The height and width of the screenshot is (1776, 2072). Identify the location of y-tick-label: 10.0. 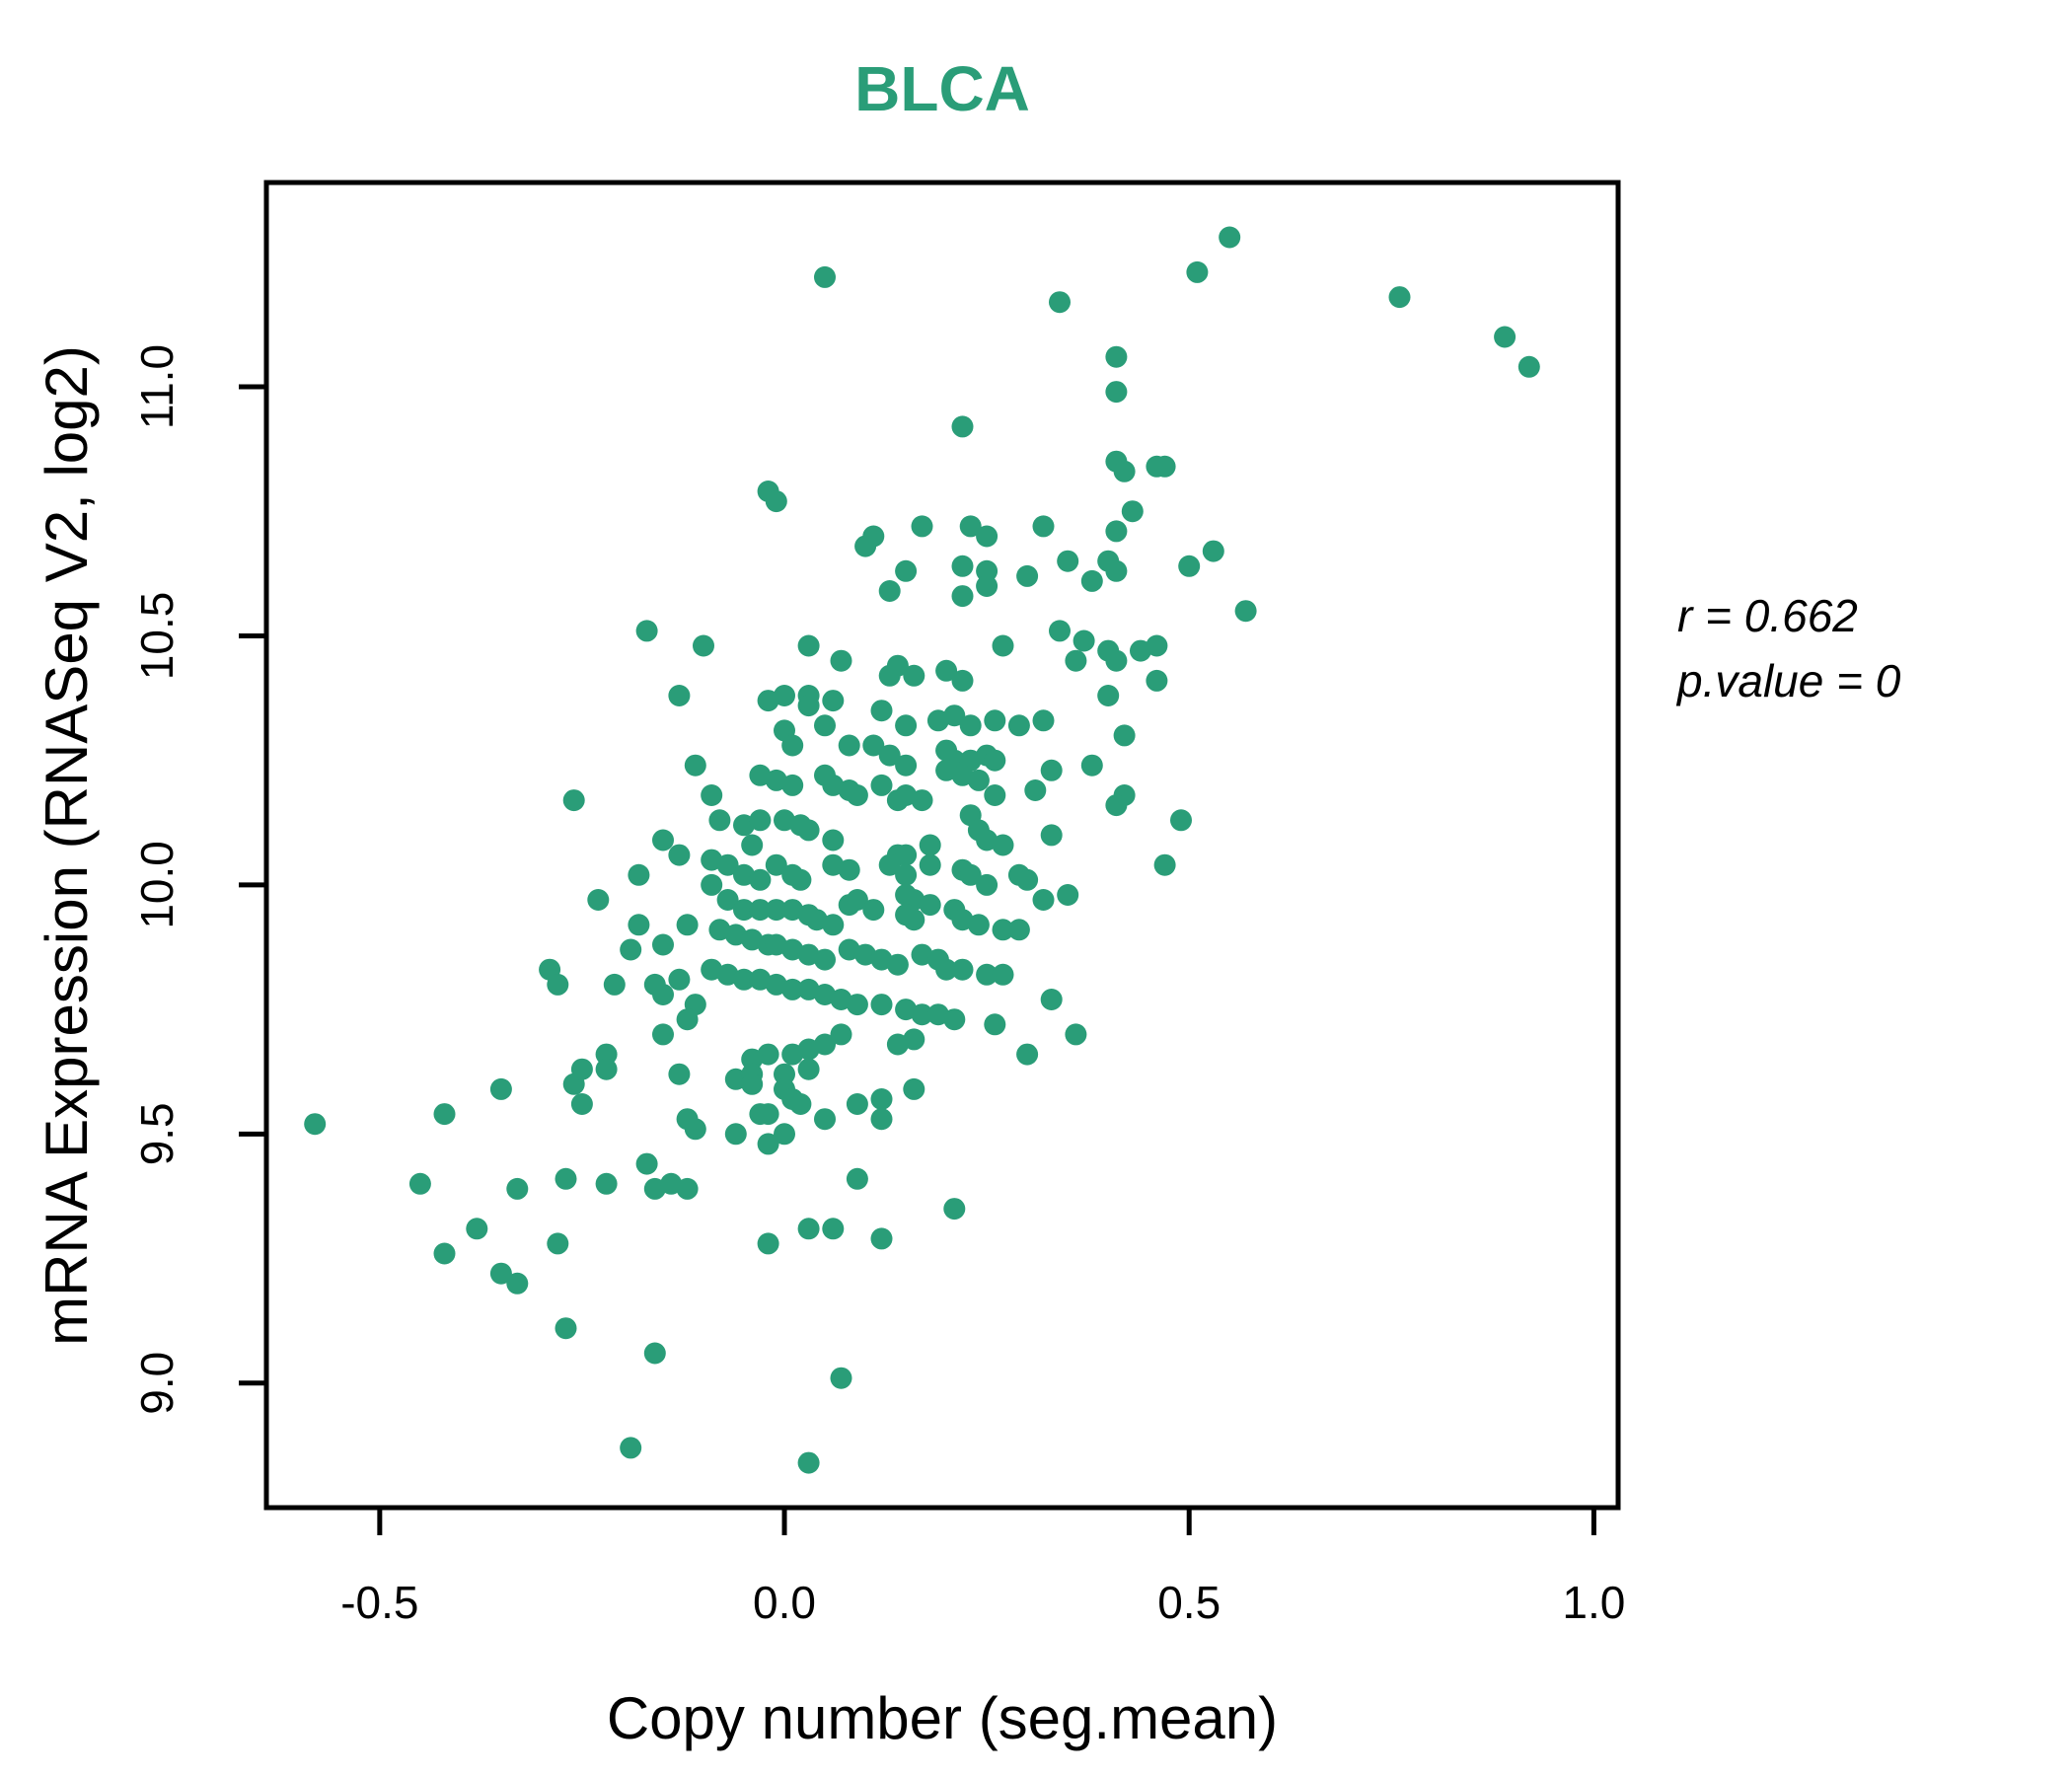
(157, 885).